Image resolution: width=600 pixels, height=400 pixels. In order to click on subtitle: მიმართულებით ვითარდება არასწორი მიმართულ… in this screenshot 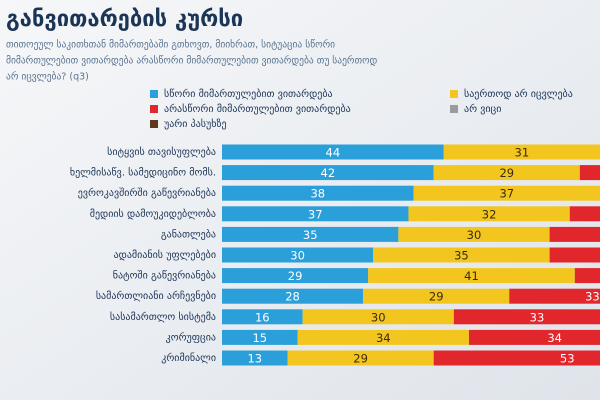, I will do `click(192, 61)`.